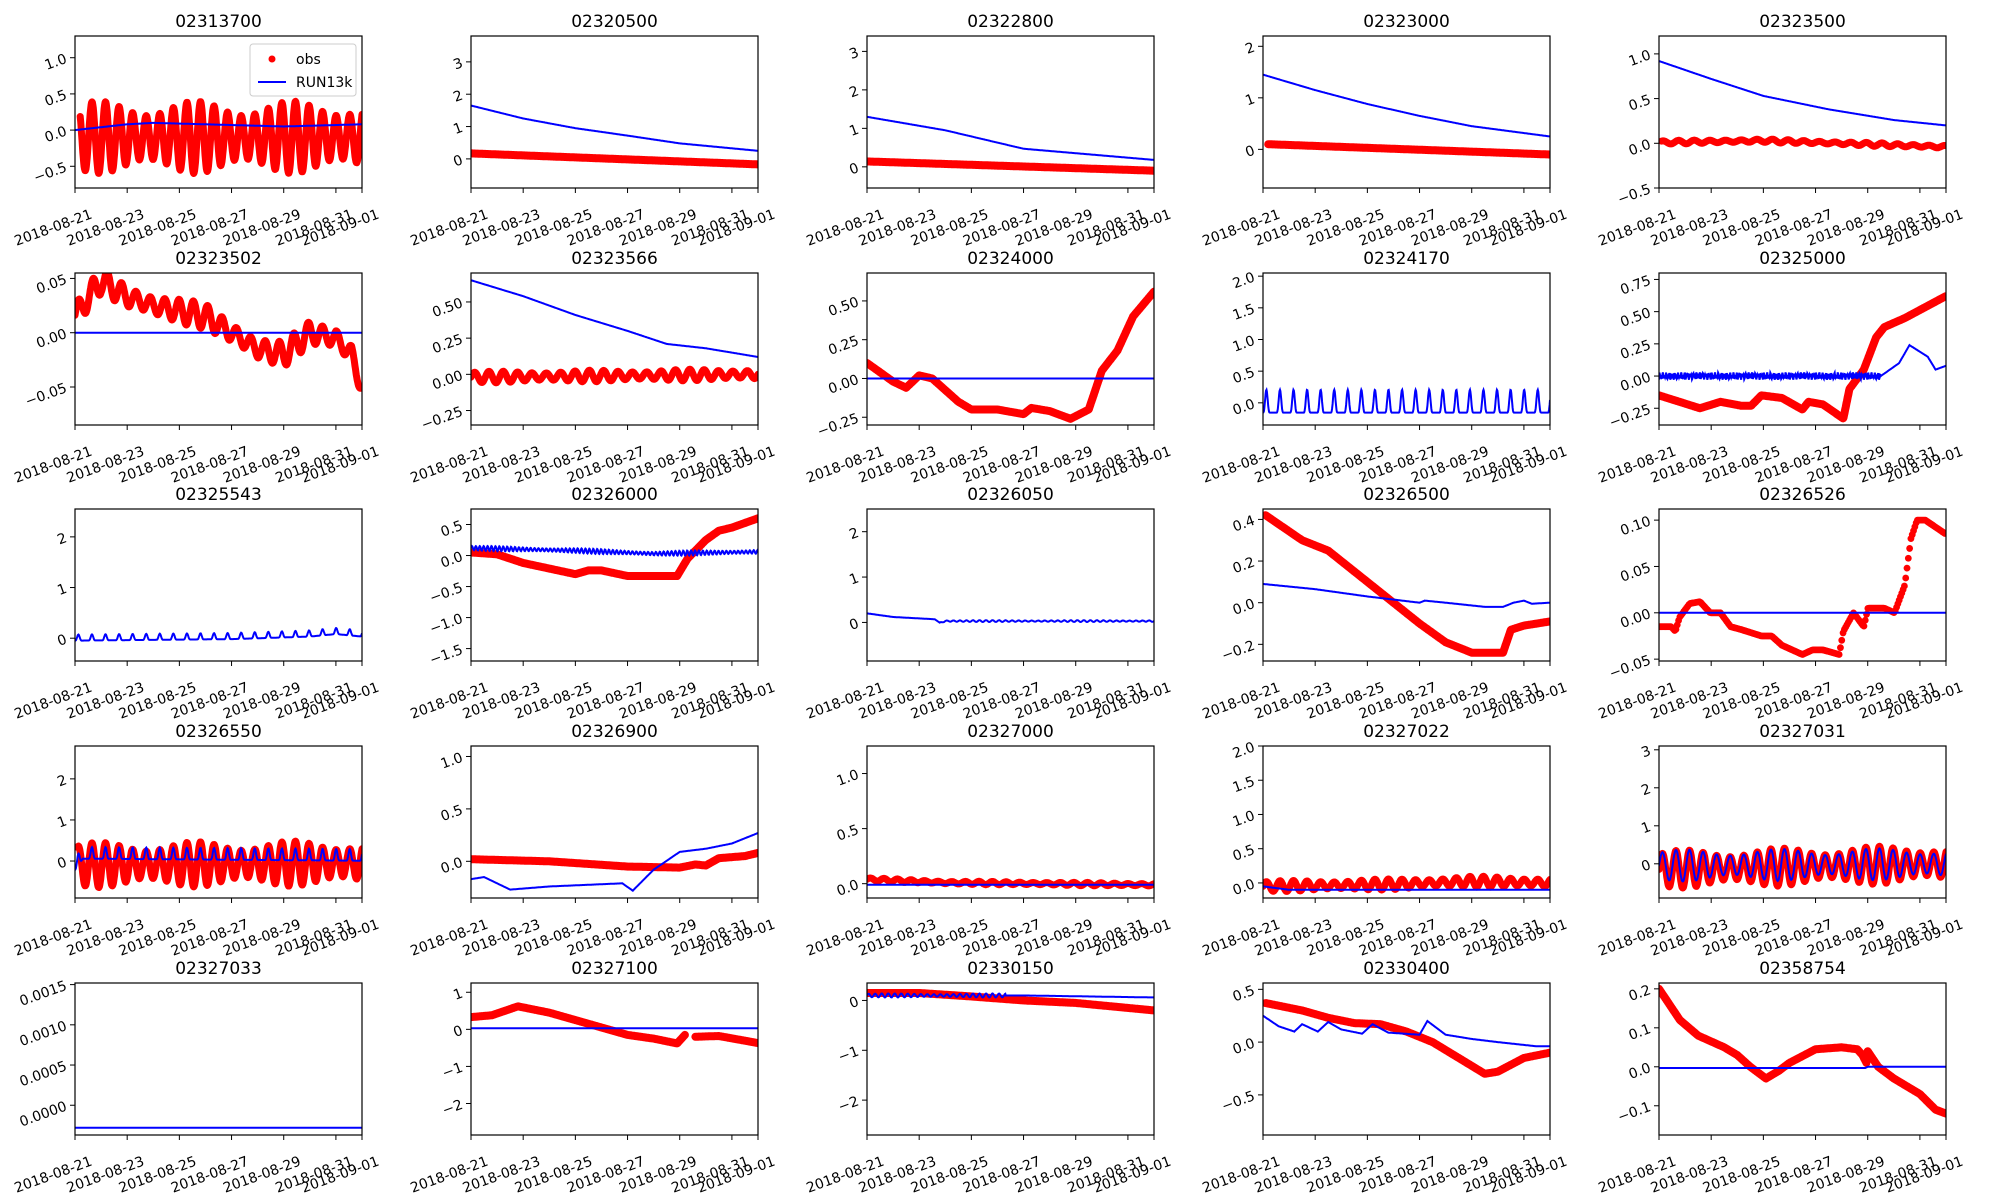  Describe the element at coordinates (1010, 259) in the screenshot. I see `subplot-title: 02324000` at that location.